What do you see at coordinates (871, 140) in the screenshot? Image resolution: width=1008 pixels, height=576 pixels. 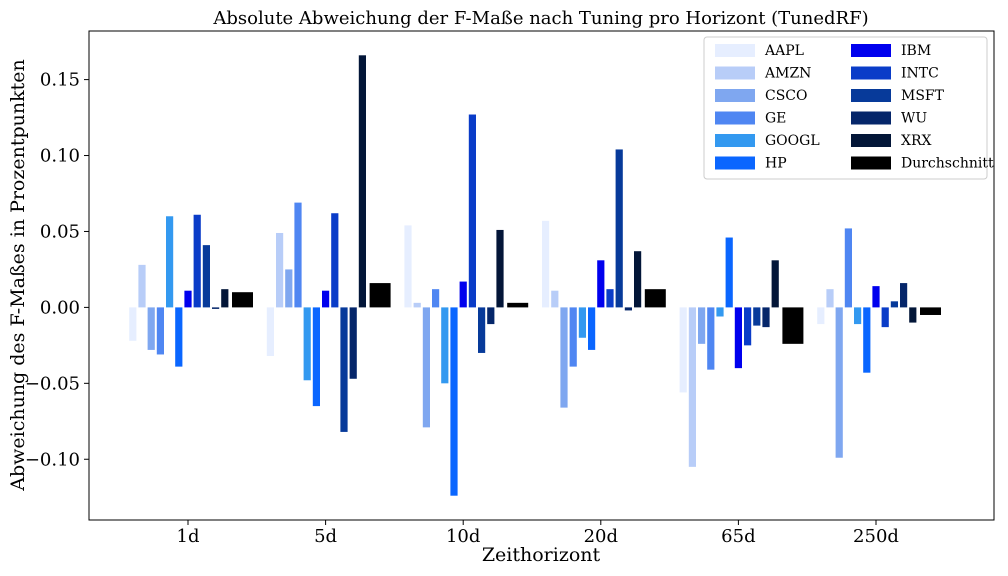 I see `legend-swatch-xrx` at bounding box center [871, 140].